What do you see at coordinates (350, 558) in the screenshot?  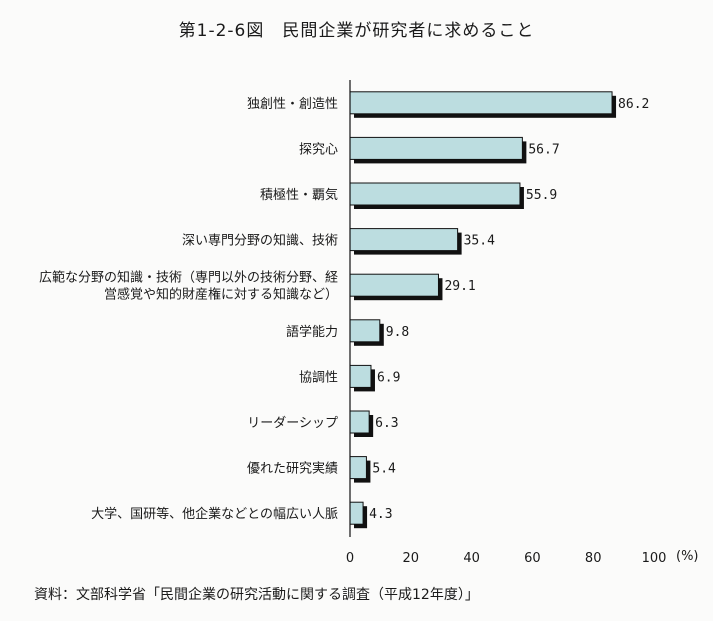 I see `x-tick-label: 0` at bounding box center [350, 558].